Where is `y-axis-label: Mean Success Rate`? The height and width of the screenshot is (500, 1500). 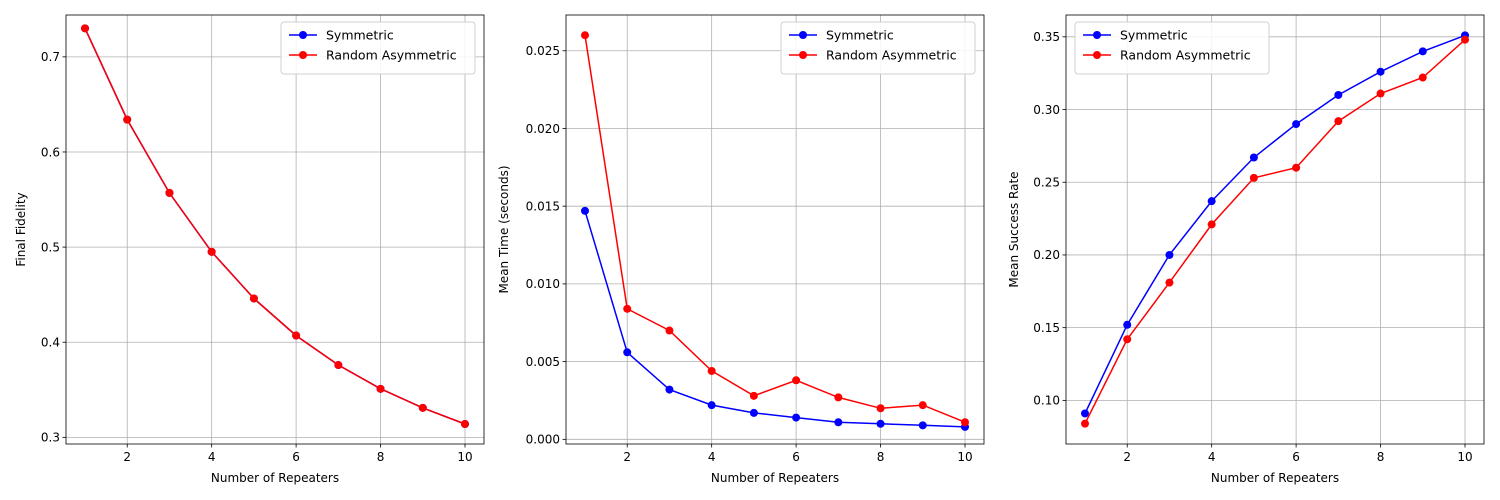 y-axis-label: Mean Success Rate is located at coordinates (1014, 229).